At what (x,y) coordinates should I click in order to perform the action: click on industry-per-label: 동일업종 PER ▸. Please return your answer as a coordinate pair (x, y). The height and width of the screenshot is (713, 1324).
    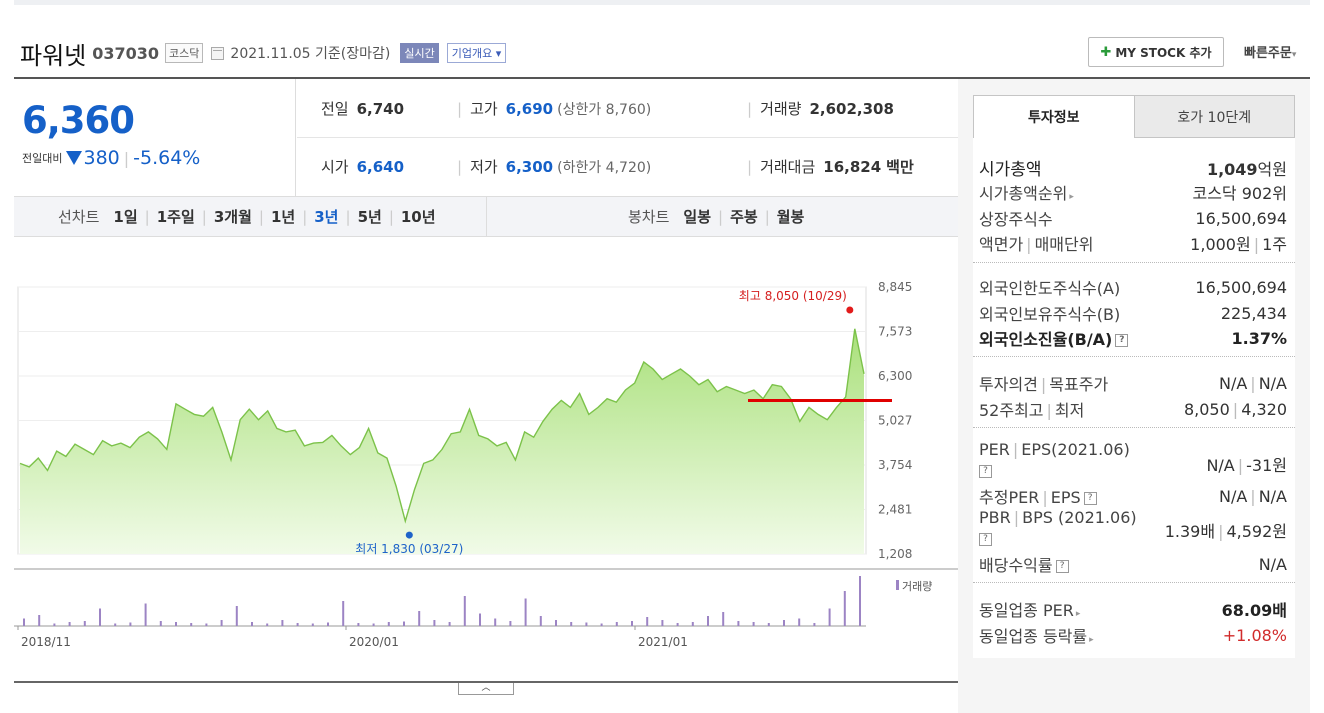
    Looking at the image, I should click on (1029, 609).